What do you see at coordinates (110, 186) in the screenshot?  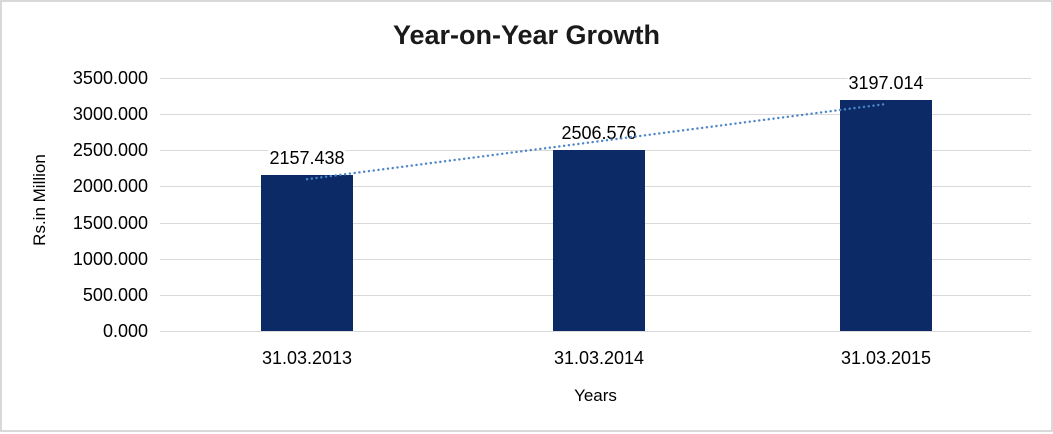 I see `y-tick-label: 2000.000` at bounding box center [110, 186].